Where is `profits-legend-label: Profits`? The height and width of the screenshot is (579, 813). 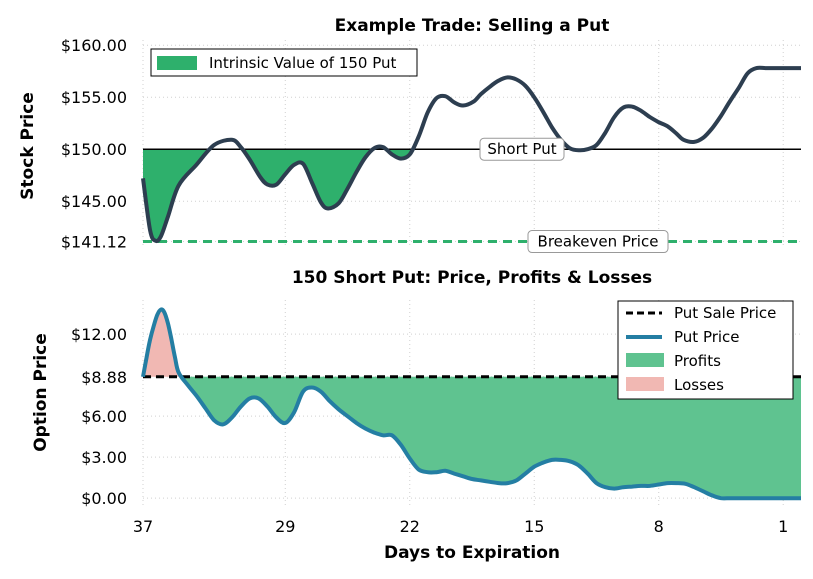
profits-legend-label: Profits is located at coordinates (697, 361).